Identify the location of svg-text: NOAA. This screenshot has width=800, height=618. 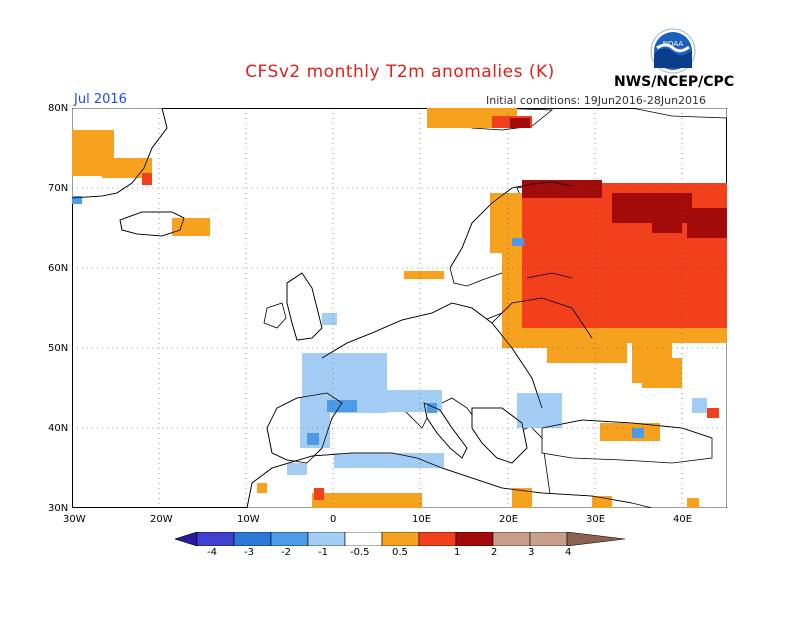
(673, 44).